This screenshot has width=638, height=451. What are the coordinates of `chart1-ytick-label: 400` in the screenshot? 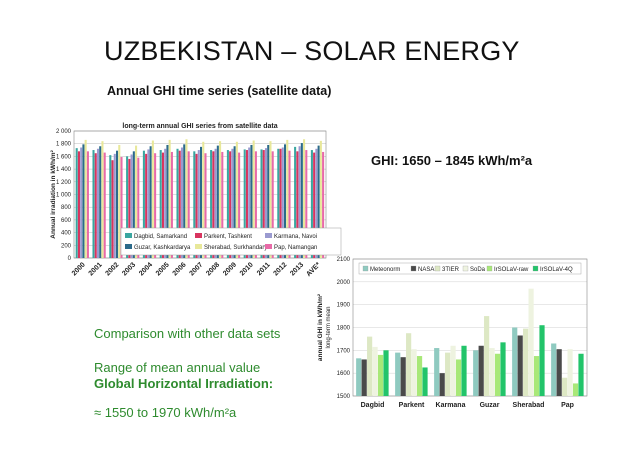 It's located at (66, 234).